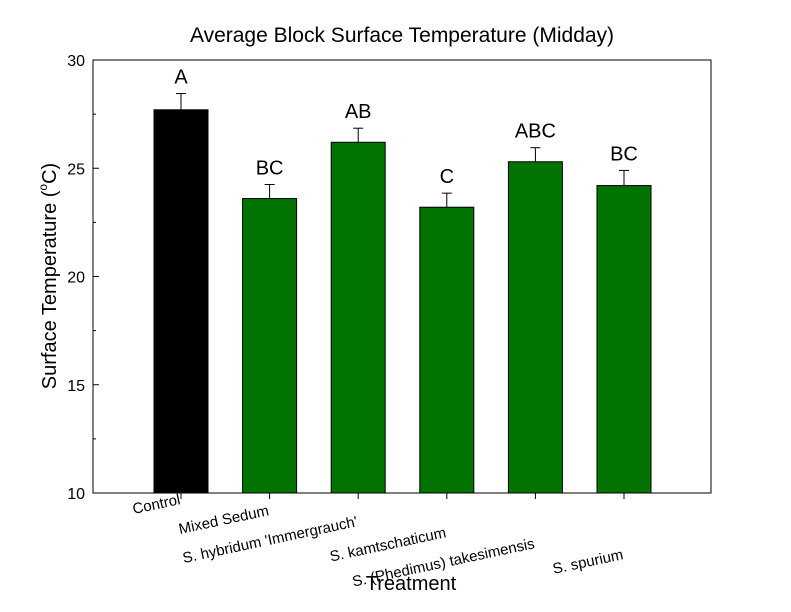 Image resolution: width=791 pixels, height=612 pixels. I want to click on y-axis-label: Surface Temperature (oC), so click(48, 276).